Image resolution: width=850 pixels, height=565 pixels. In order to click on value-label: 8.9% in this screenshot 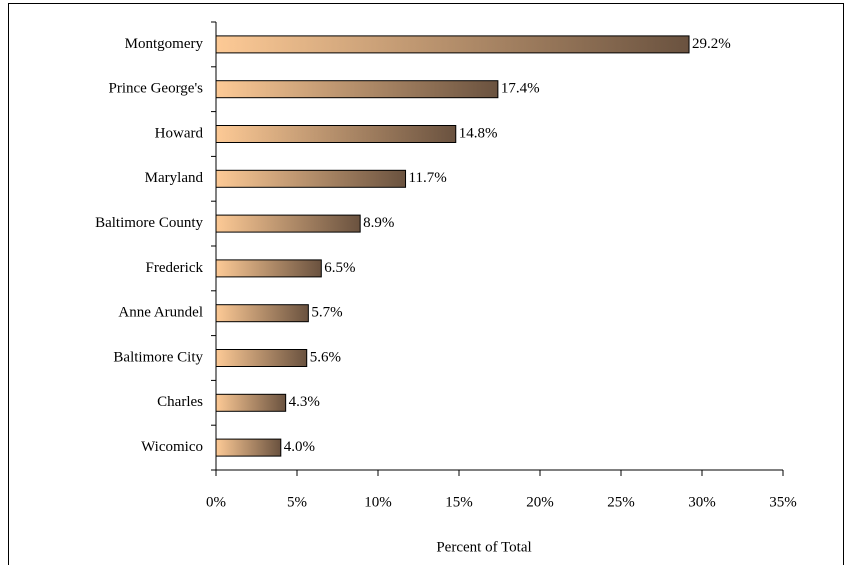, I will do `click(378, 223)`.